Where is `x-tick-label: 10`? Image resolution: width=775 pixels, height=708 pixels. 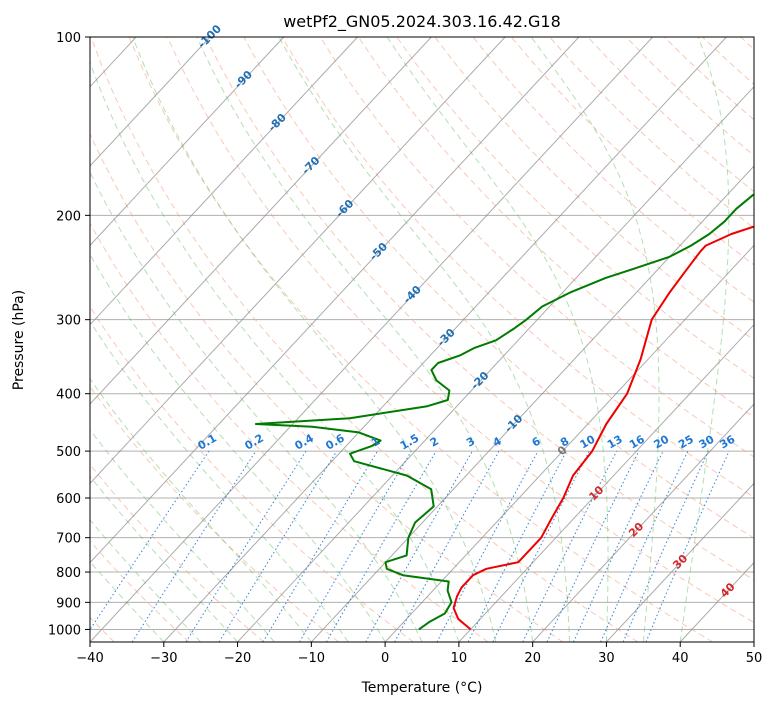 x-tick-label: 10 is located at coordinates (459, 658).